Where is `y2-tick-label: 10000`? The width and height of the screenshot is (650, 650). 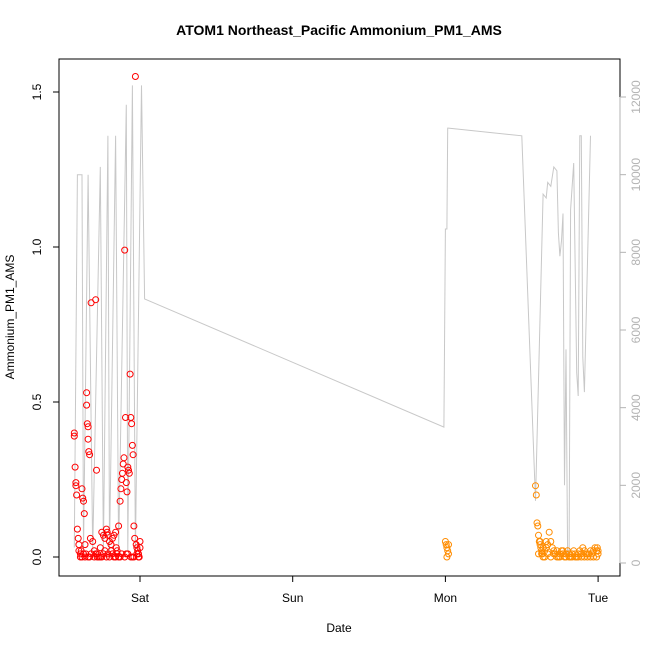
y2-tick-label: 10000 is located at coordinates (636, 175).